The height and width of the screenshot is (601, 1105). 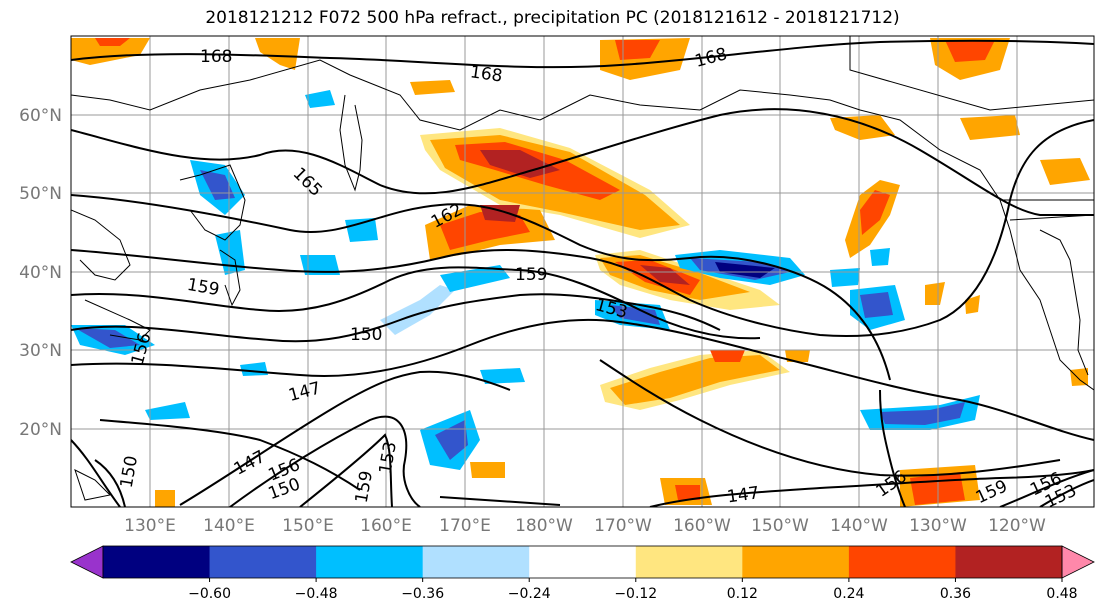 I want to click on colorbar-tick-label: 0.12, so click(x=742, y=593).